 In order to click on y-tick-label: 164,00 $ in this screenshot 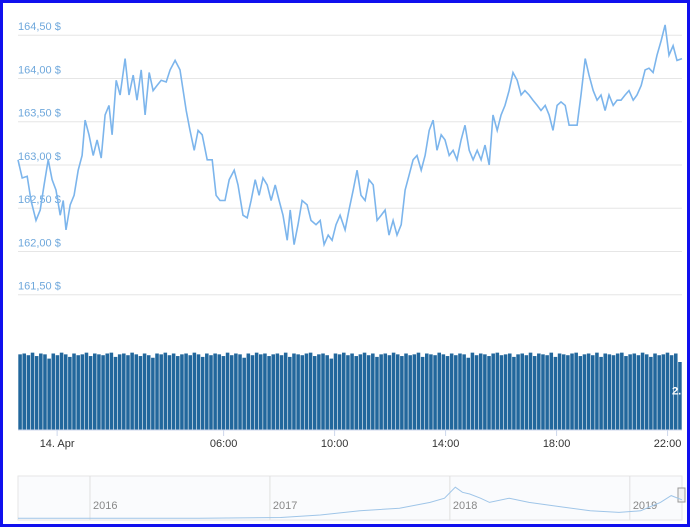, I will do `click(39, 70)`.